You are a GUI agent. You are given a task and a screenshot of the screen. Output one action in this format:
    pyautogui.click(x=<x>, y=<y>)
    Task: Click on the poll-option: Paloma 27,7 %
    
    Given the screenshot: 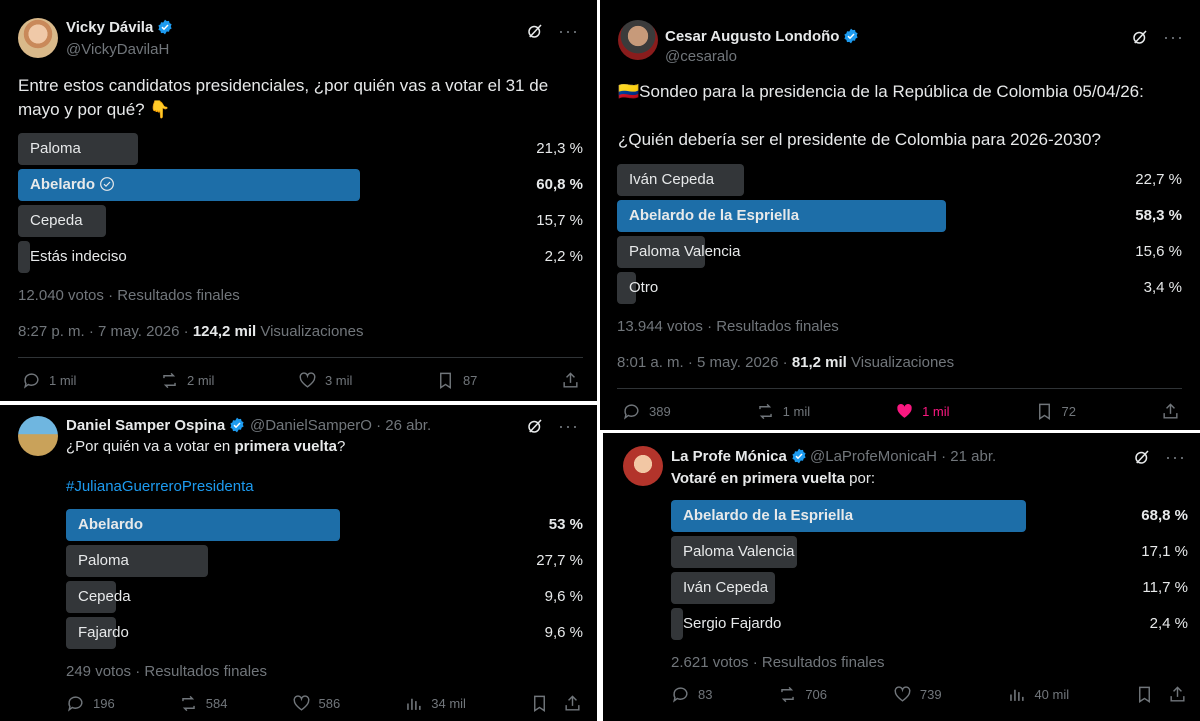 What is the action you would take?
    pyautogui.click(x=324, y=561)
    